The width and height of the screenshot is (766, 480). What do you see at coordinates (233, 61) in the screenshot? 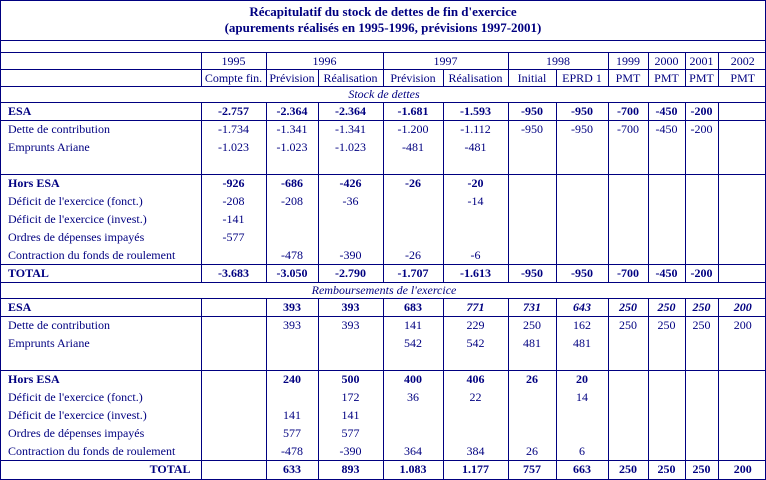
I see `year-header-1995: 1995` at bounding box center [233, 61].